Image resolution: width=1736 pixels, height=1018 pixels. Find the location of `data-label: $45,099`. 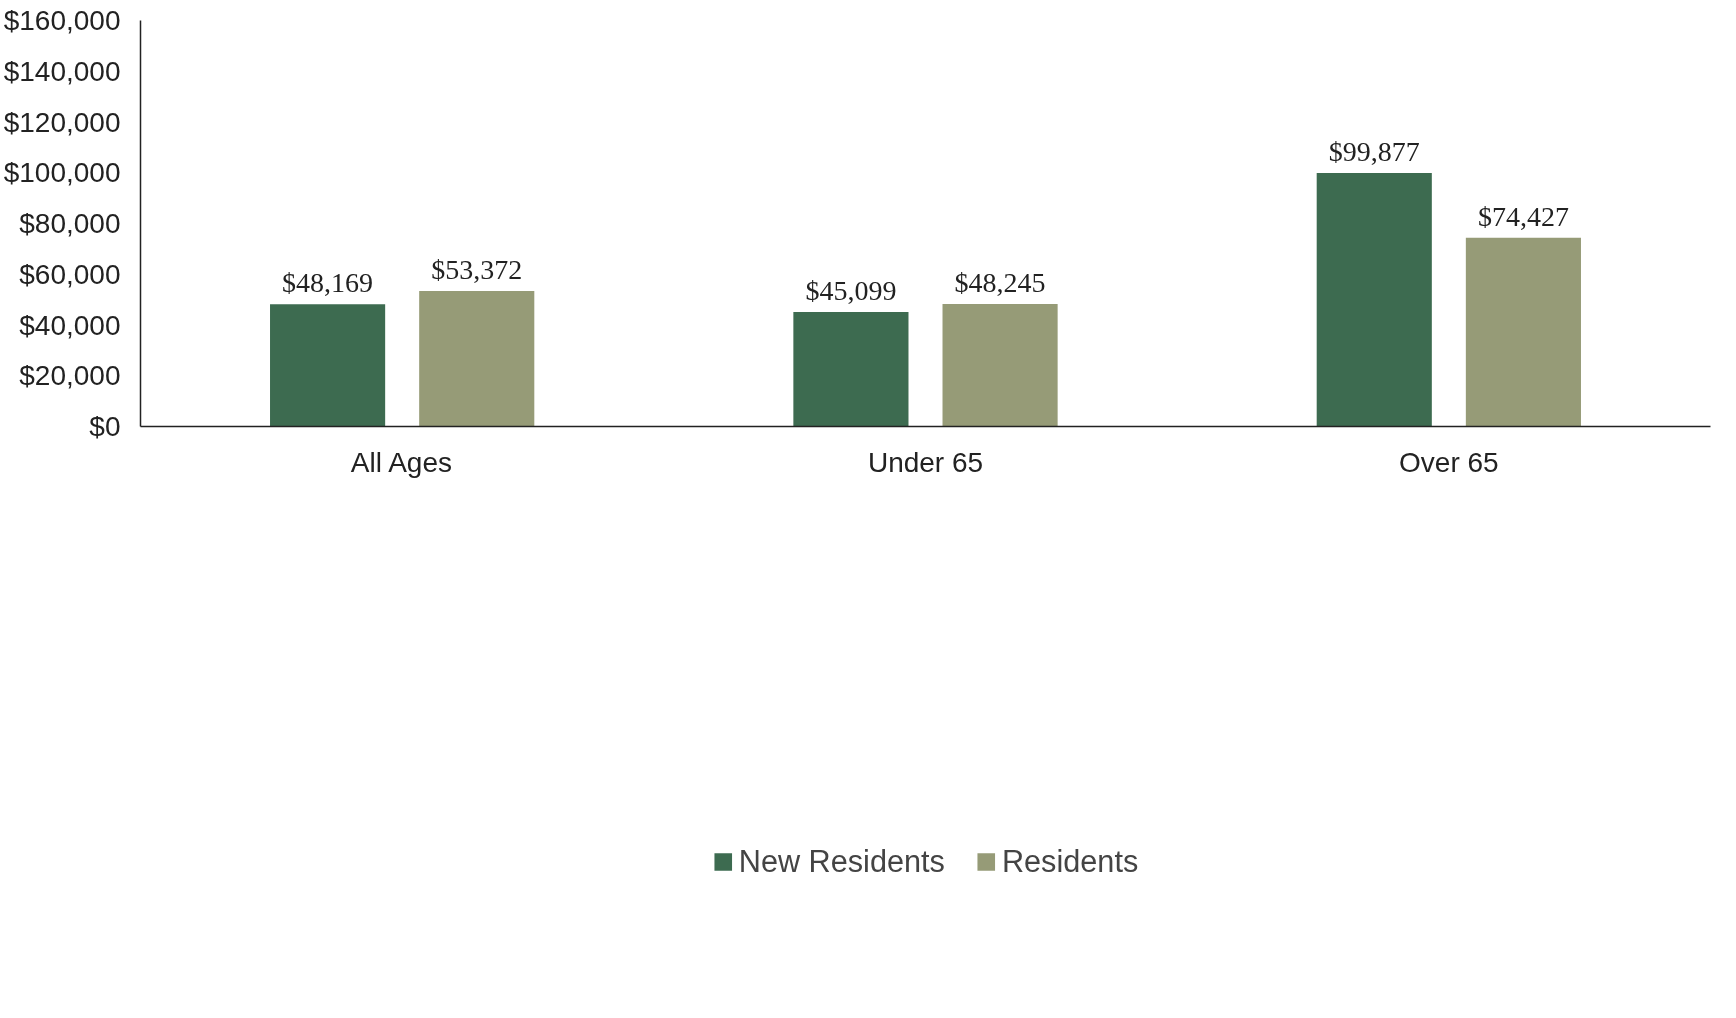

data-label: $45,099 is located at coordinates (851, 291).